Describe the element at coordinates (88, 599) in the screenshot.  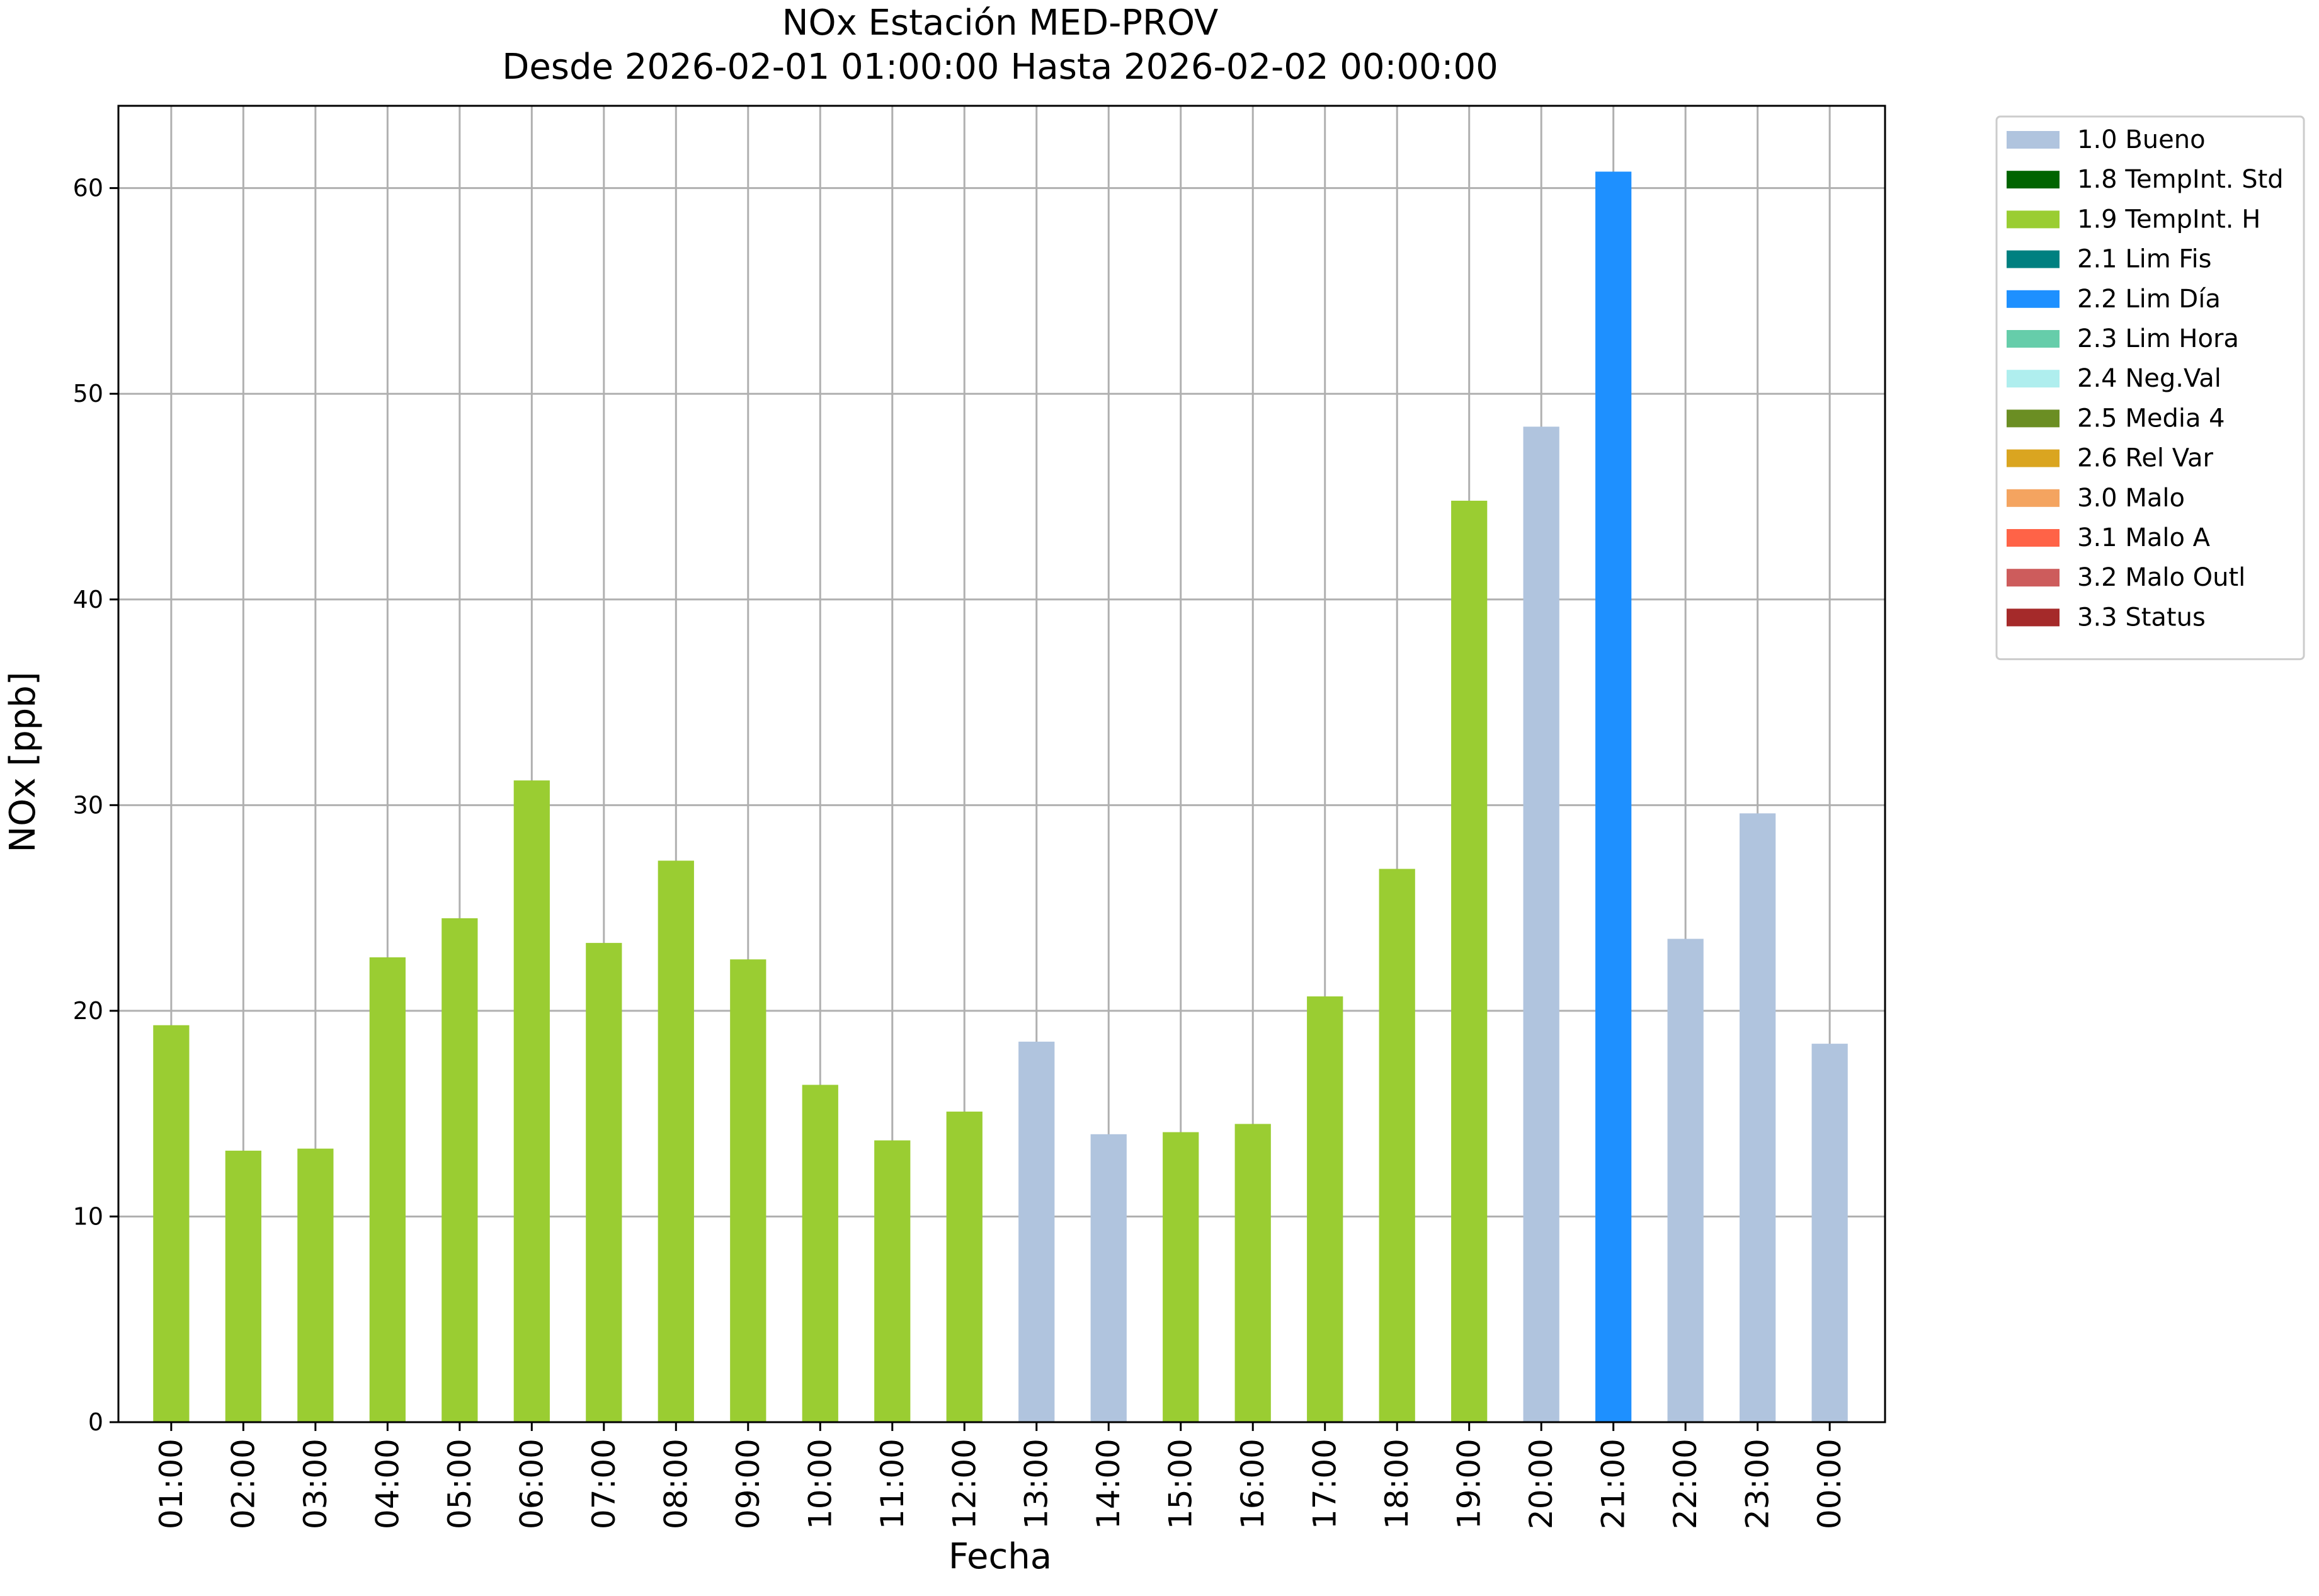
I see `y-tick-label: 40` at that location.